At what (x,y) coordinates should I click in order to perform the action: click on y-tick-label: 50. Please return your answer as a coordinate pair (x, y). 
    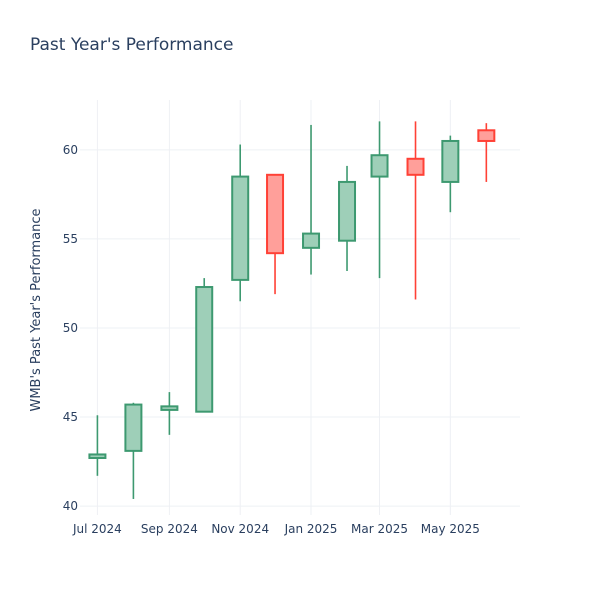
    Looking at the image, I should click on (70, 328).